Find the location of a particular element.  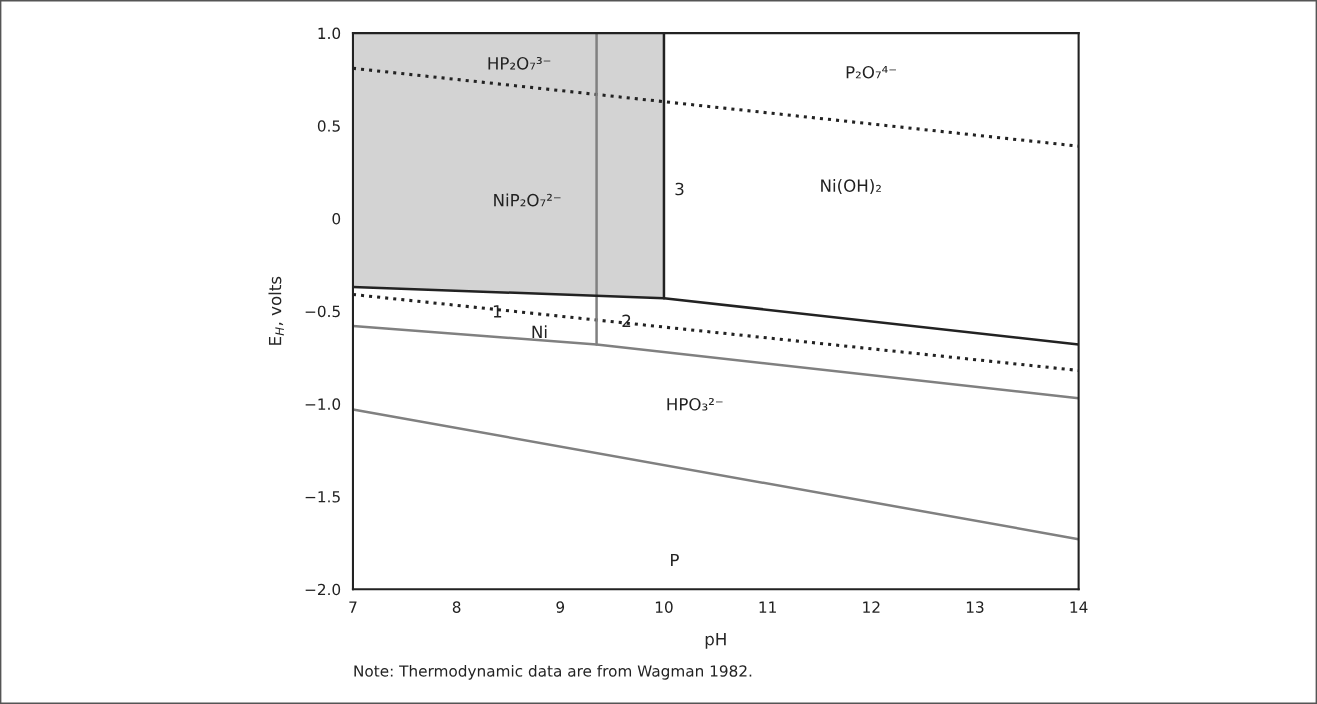

annotation: Ni(OH)₂ is located at coordinates (851, 186).